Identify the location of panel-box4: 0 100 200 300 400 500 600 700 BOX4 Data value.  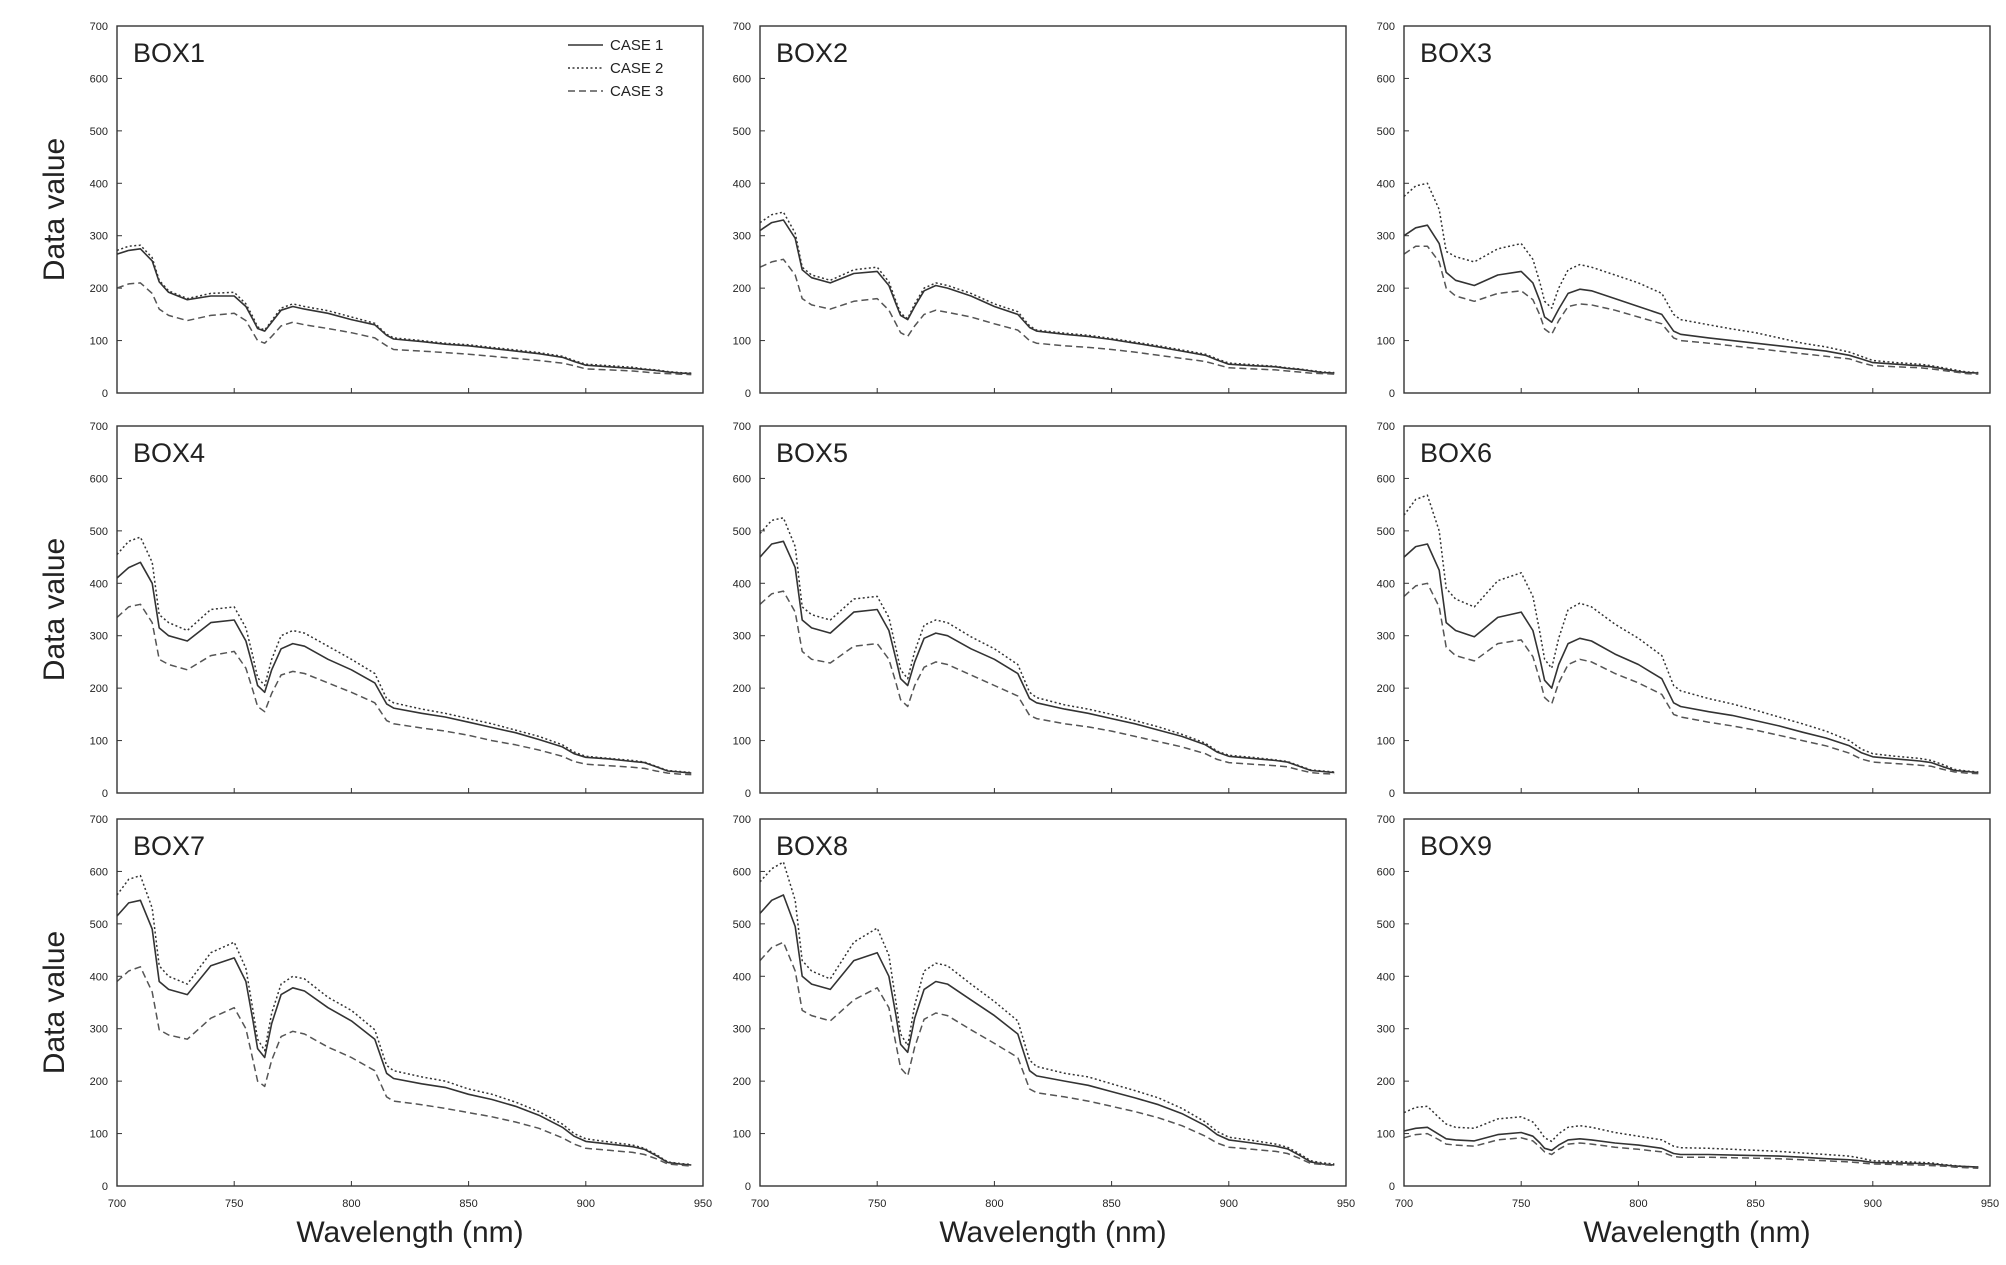
(371, 610).